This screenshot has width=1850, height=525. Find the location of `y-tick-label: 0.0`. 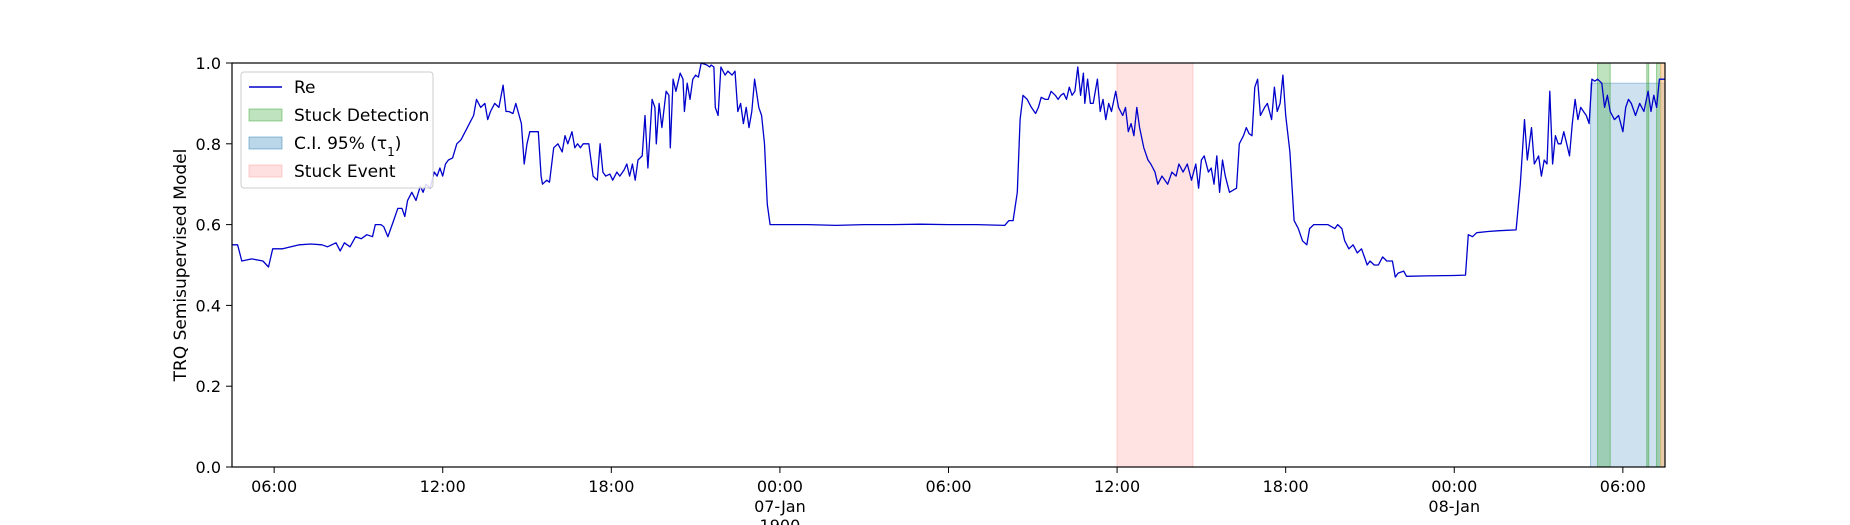

y-tick-label: 0.0 is located at coordinates (208, 467).